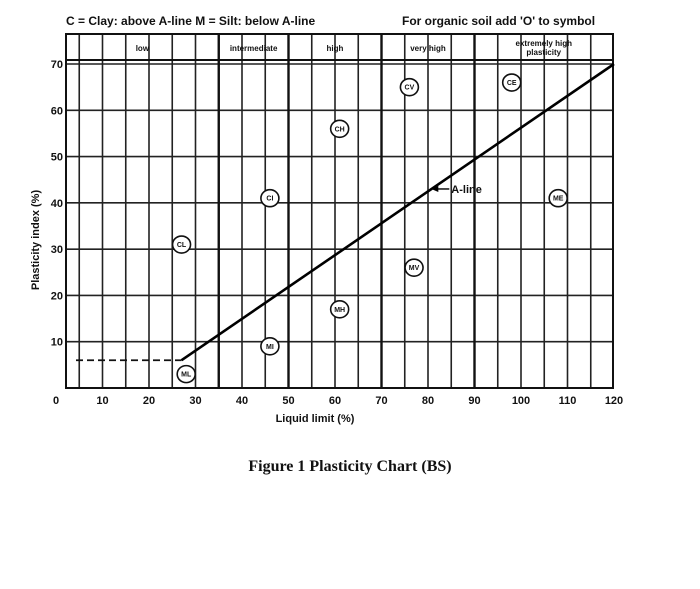  Describe the element at coordinates (568, 401) in the screenshot. I see `x-tick-label: 110` at that location.